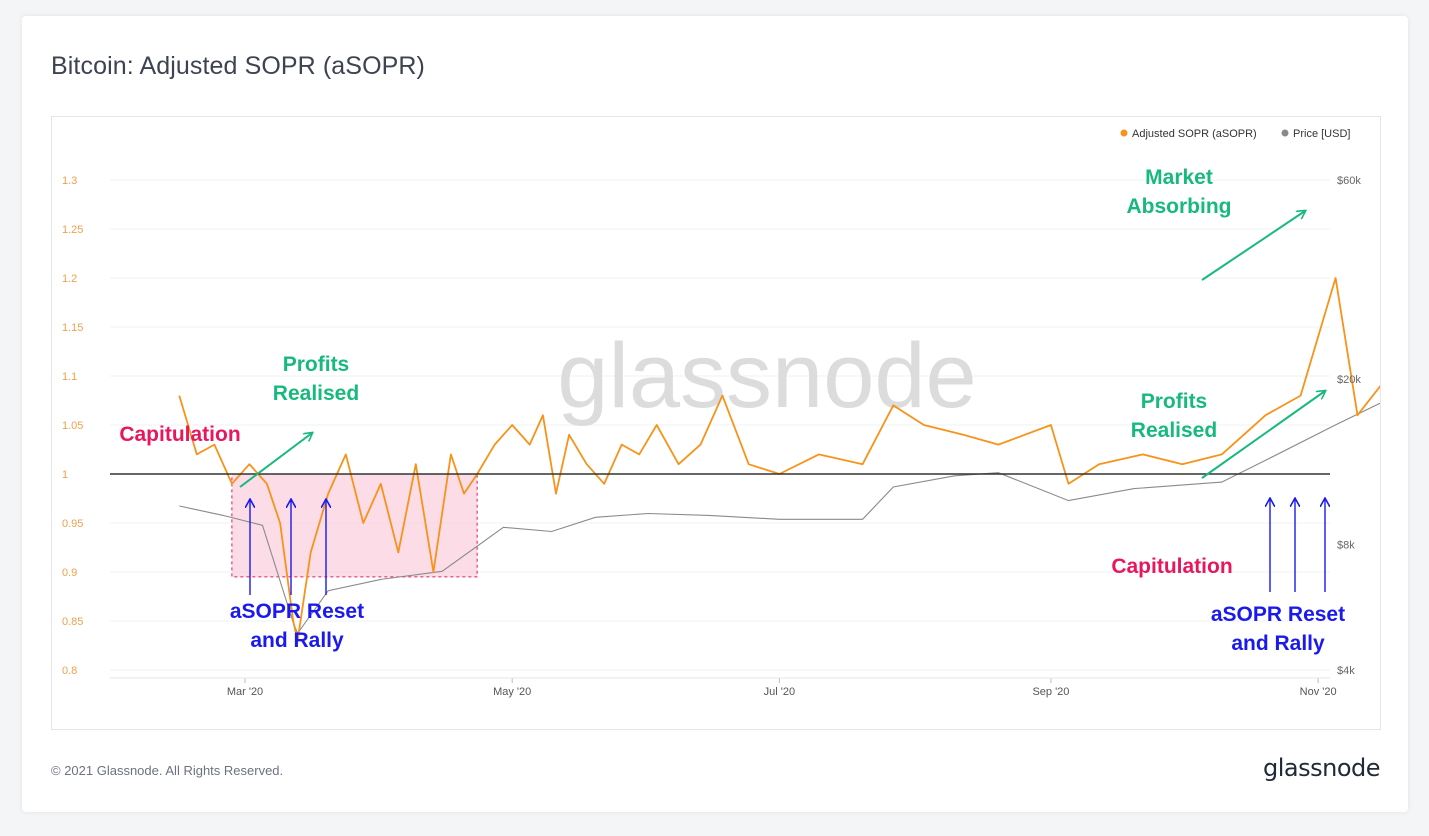  What do you see at coordinates (1050, 692) in the screenshot?
I see `x-tick-label: Sep '20` at bounding box center [1050, 692].